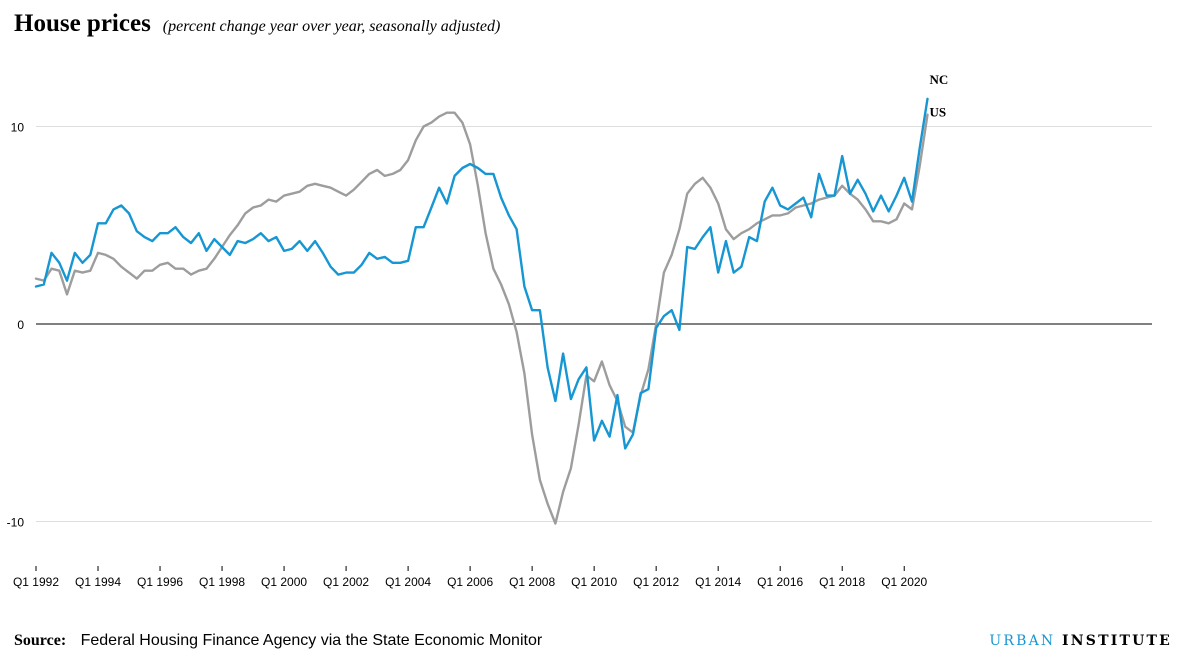 This screenshot has height=662, width=1200. What do you see at coordinates (1117, 641) in the screenshot?
I see `brand-word-institute: INSTITUTE` at bounding box center [1117, 641].